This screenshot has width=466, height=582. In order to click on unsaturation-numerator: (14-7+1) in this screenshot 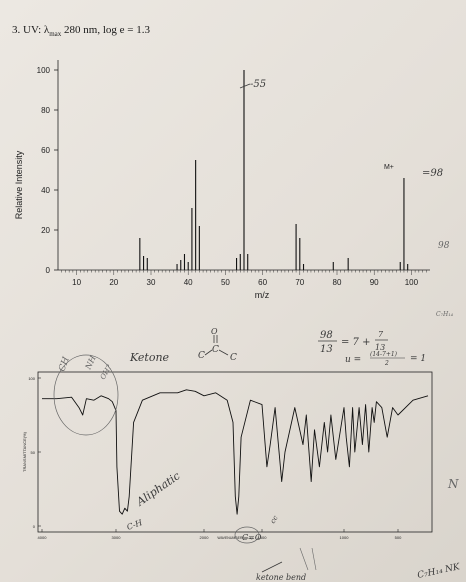, I will do `click(384, 354)`.